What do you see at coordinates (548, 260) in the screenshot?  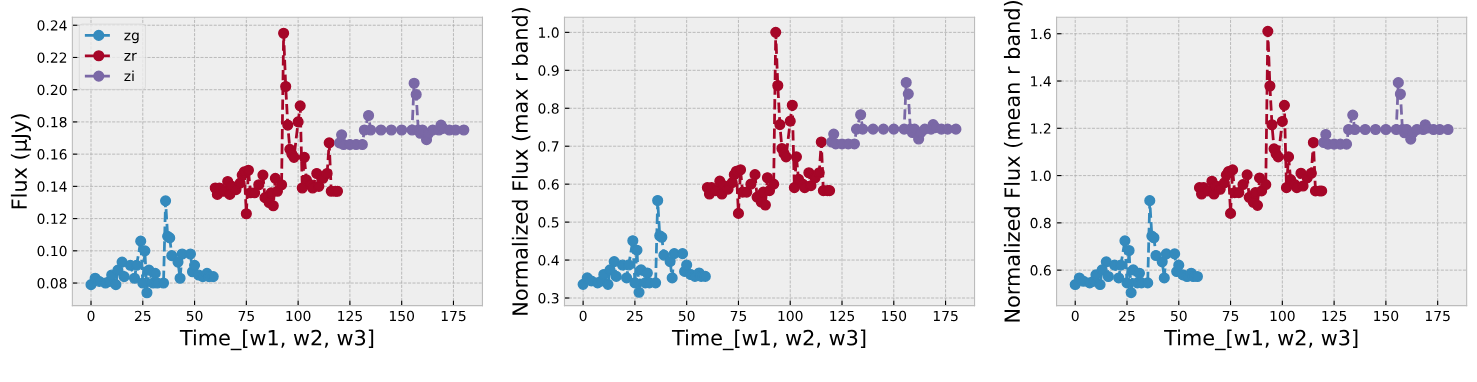 I see `y-tick-label: 0.4` at bounding box center [548, 260].